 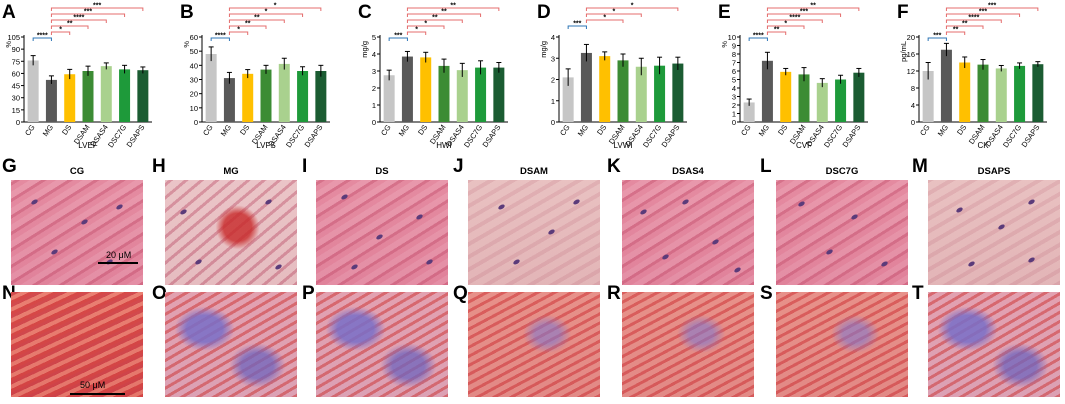 I want to click on lvfs-bar-dsaps, so click(x=321, y=96).